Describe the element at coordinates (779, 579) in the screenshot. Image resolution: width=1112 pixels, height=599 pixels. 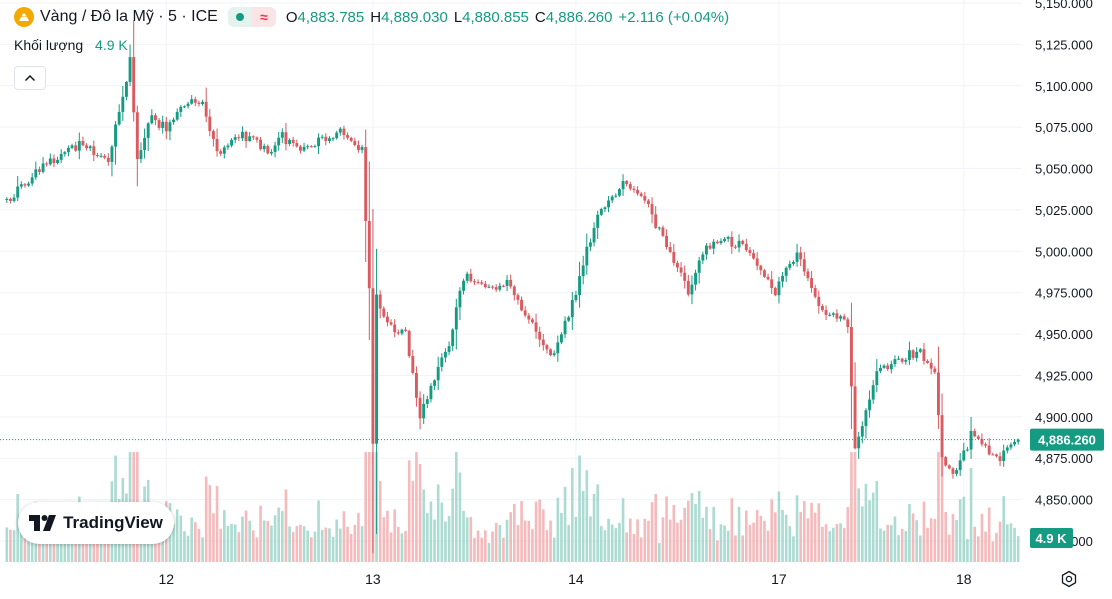
I see `time-tick-label: 17` at that location.